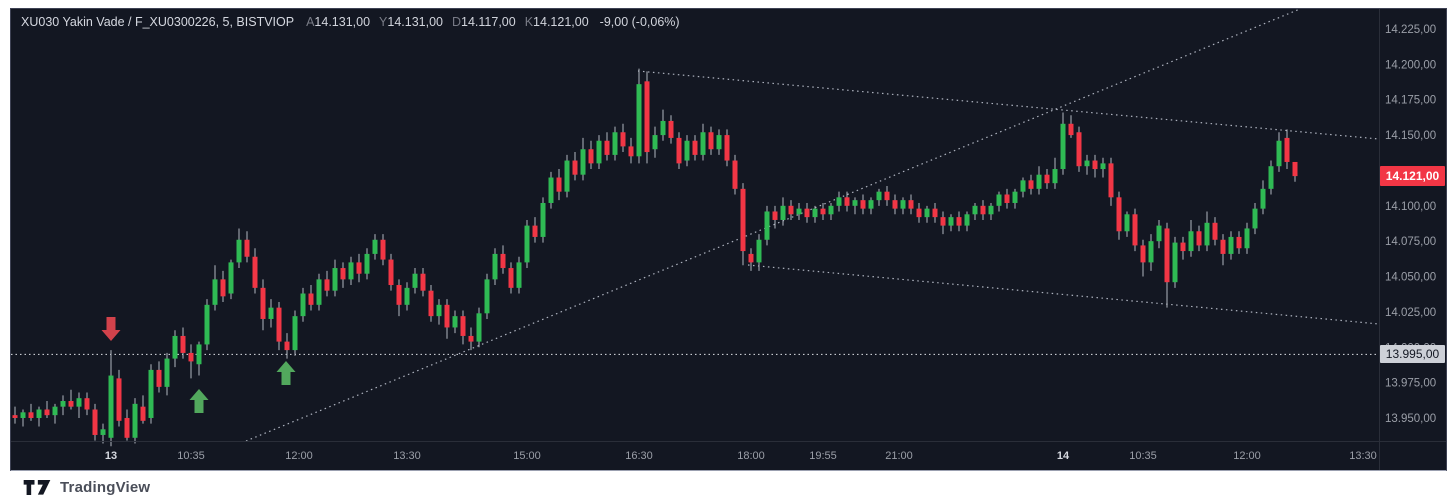 Image resolution: width=1455 pixels, height=503 pixels. I want to click on price-axis-label: 14.050,00, so click(1410, 278).